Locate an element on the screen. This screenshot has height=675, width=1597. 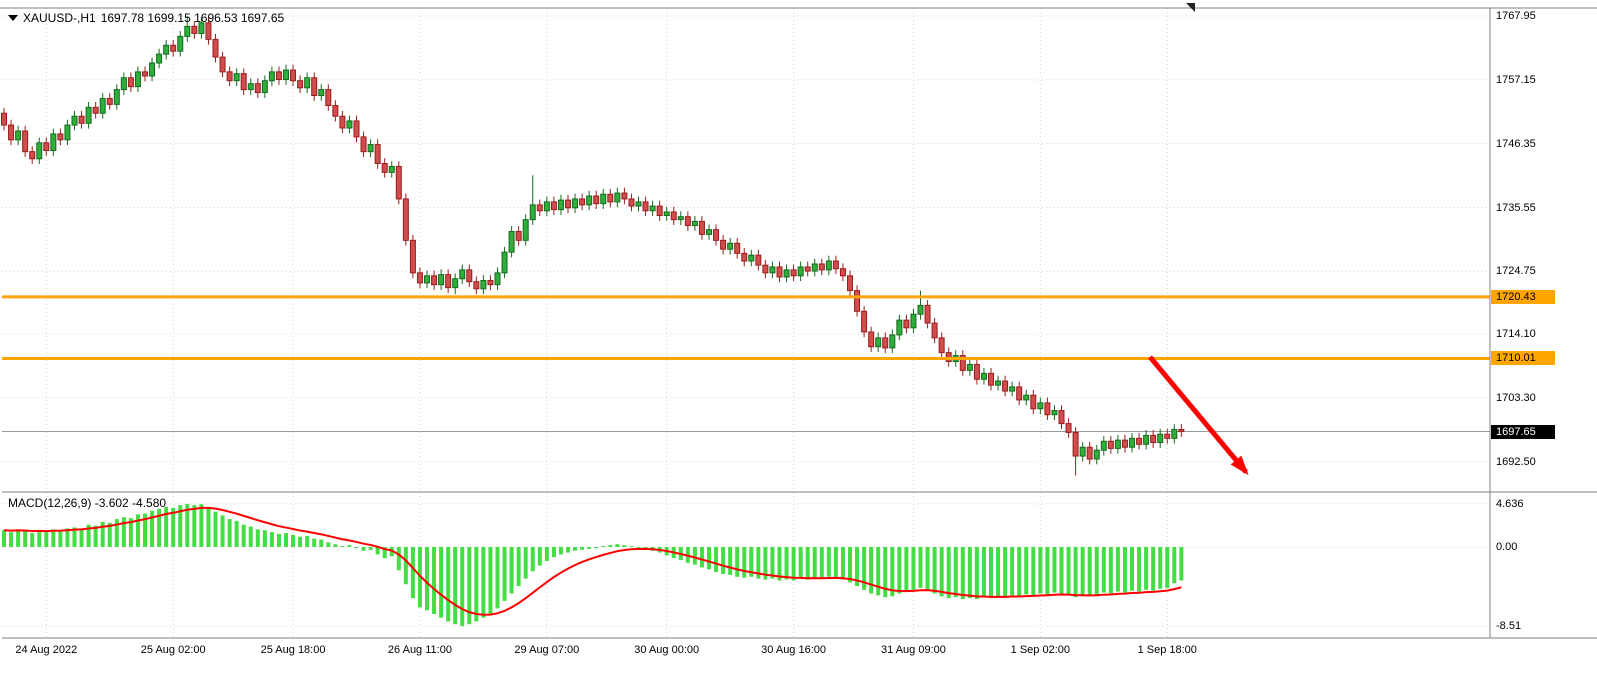
price-axis-label: 1757.15 is located at coordinates (1516, 79).